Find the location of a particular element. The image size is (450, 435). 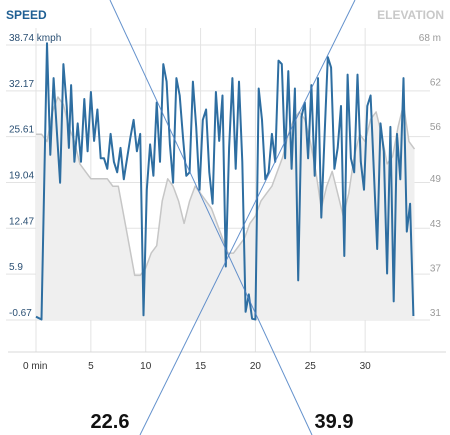

y-right-tick-label: 62 is located at coordinates (436, 83).